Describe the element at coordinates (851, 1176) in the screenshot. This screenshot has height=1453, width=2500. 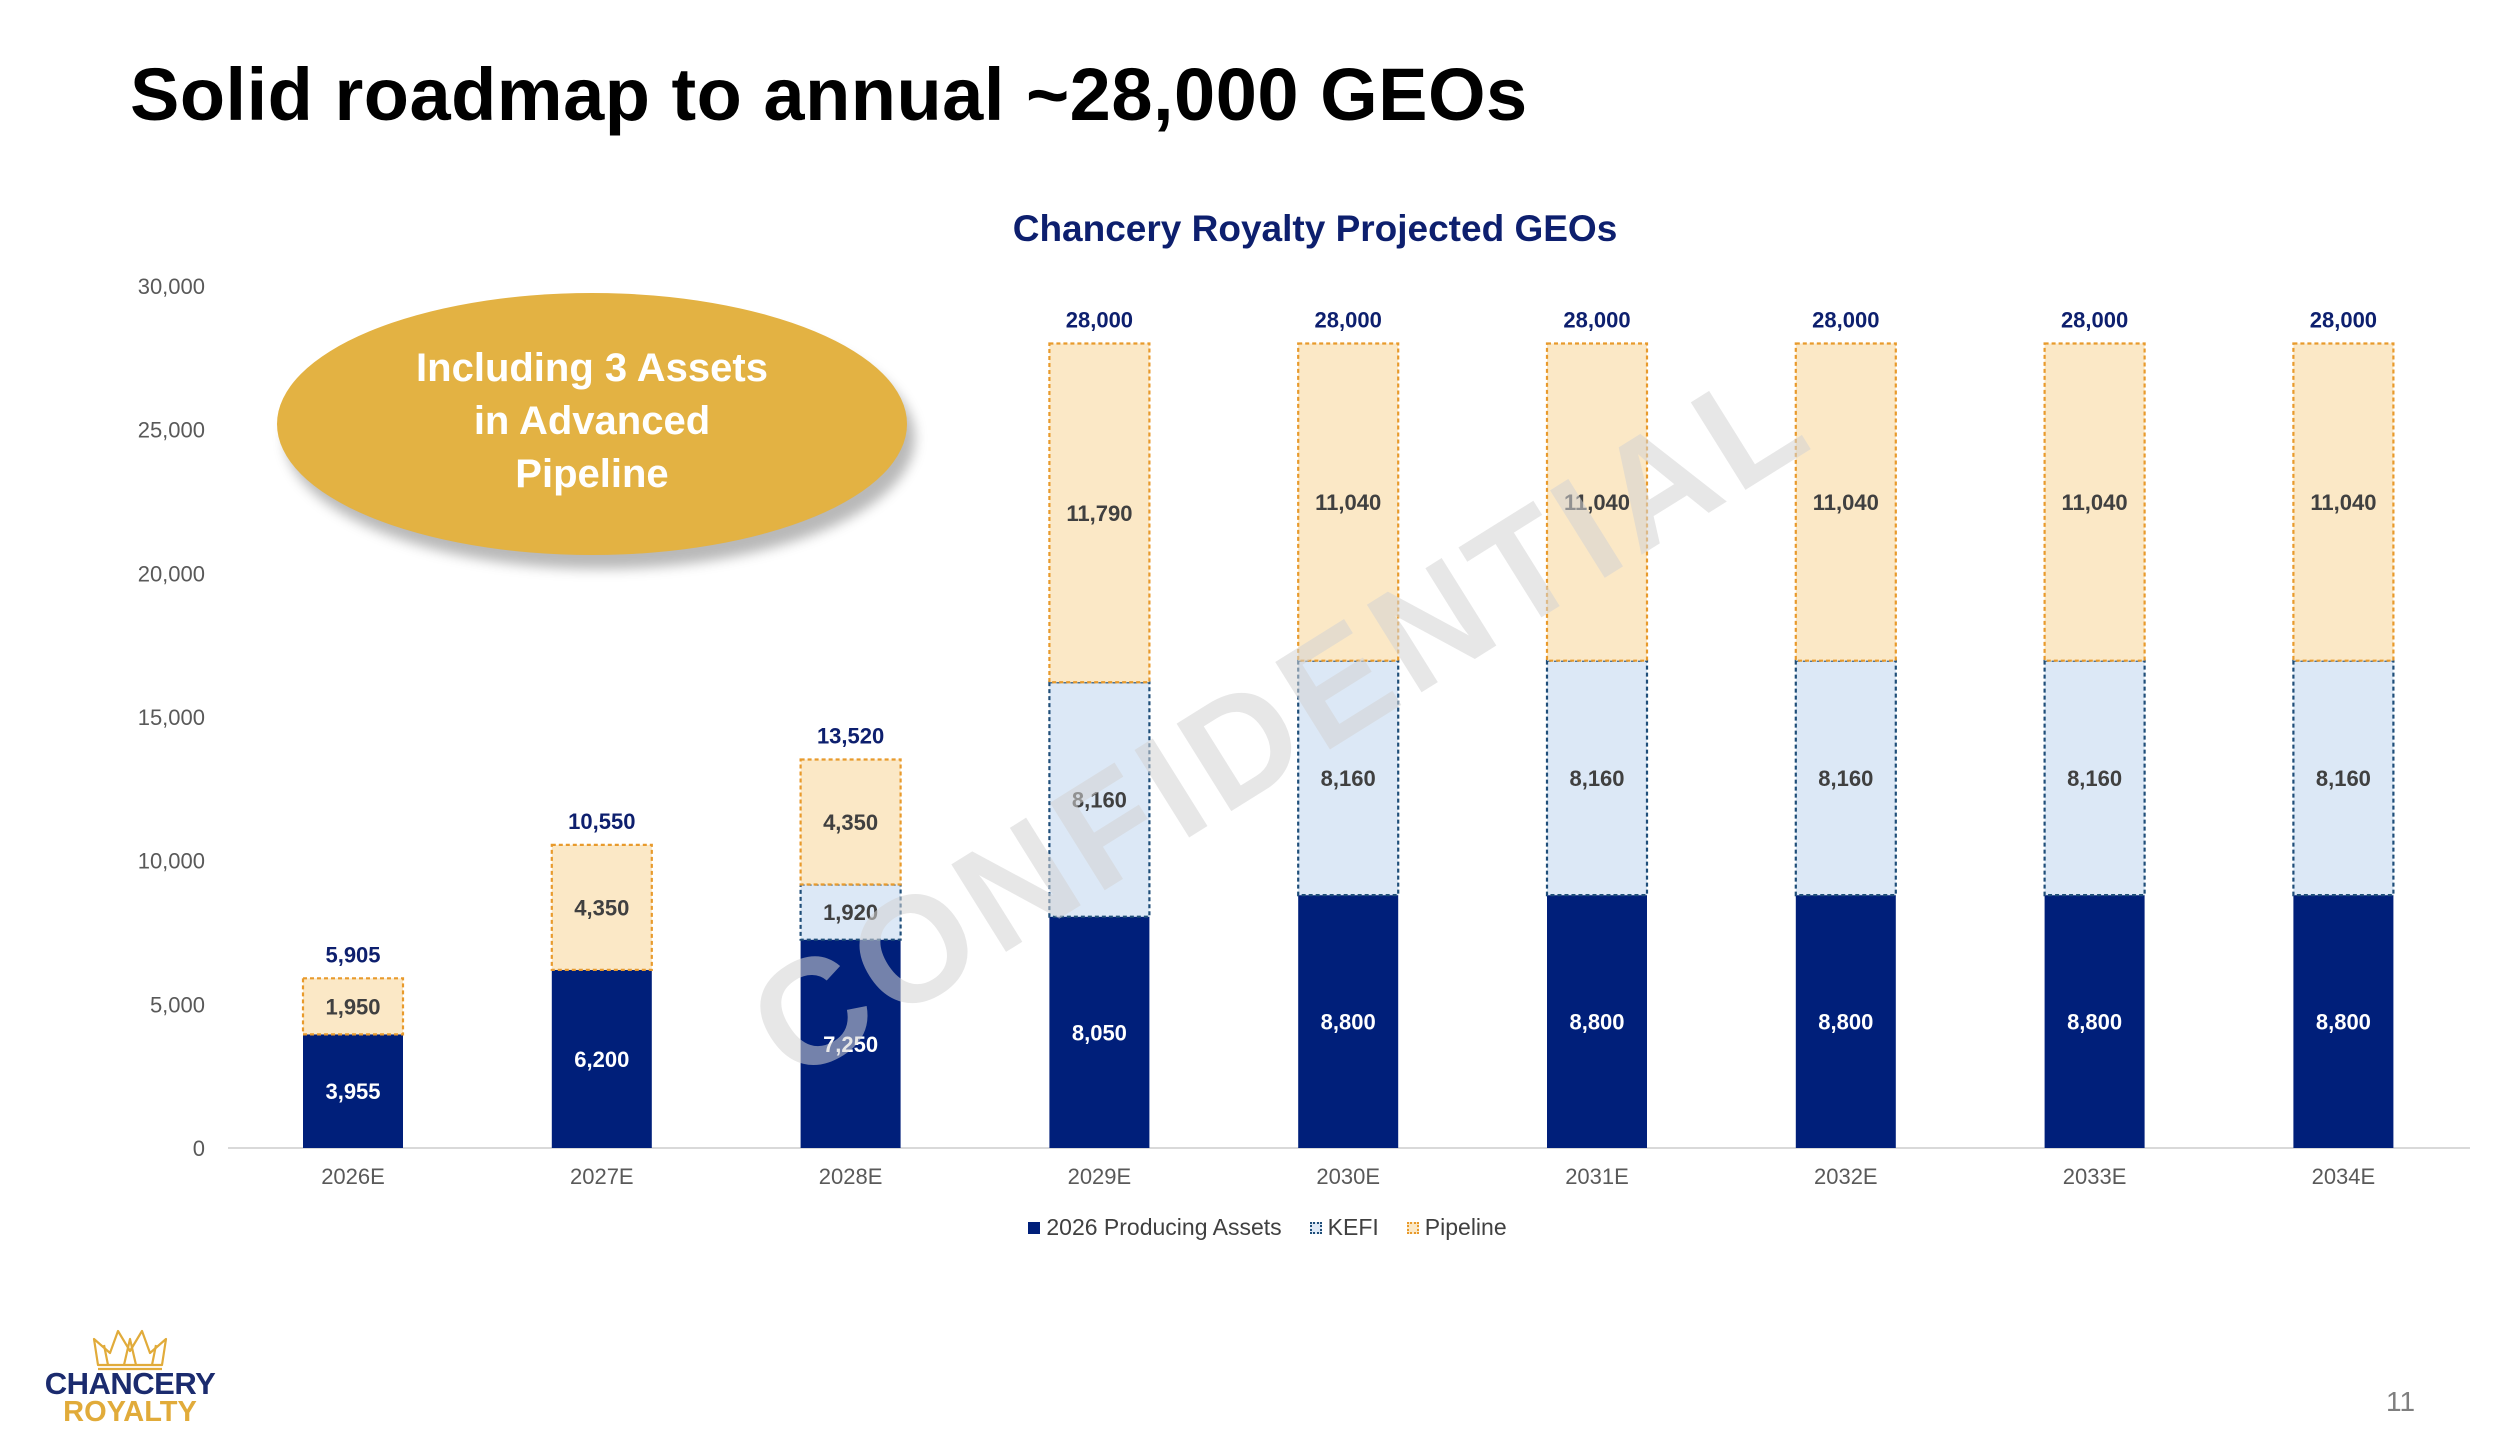
I see `x-tick-label: 2028E` at that location.